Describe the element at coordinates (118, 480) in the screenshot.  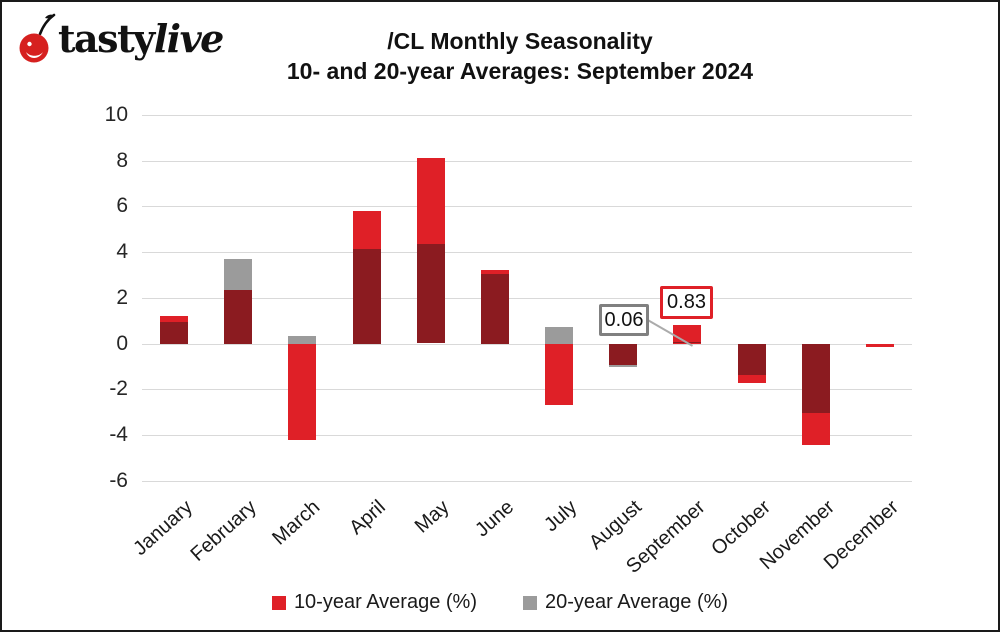
I see `y-axis-tick: -6` at that location.